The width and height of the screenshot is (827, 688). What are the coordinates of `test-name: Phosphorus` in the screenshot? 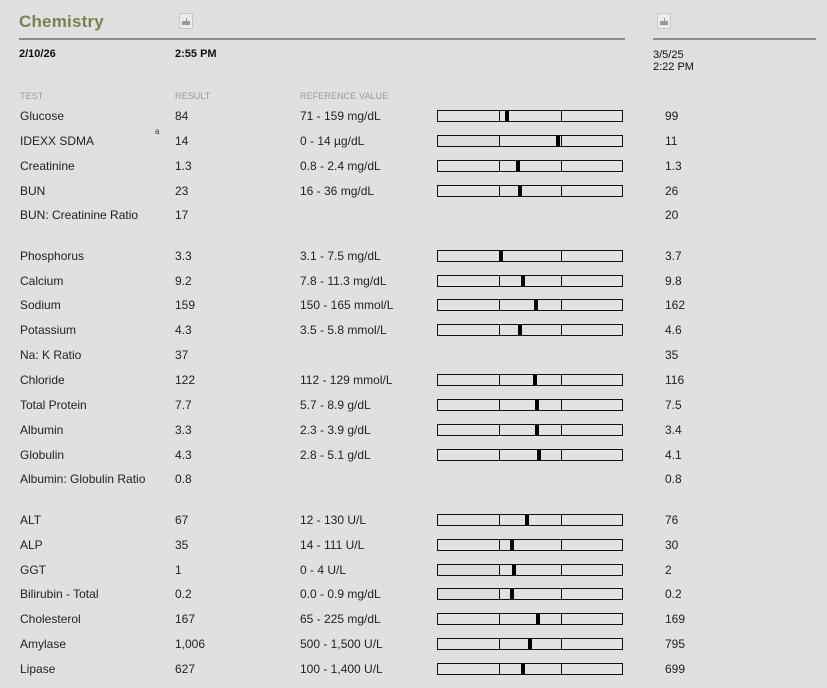 It's located at (52, 256).